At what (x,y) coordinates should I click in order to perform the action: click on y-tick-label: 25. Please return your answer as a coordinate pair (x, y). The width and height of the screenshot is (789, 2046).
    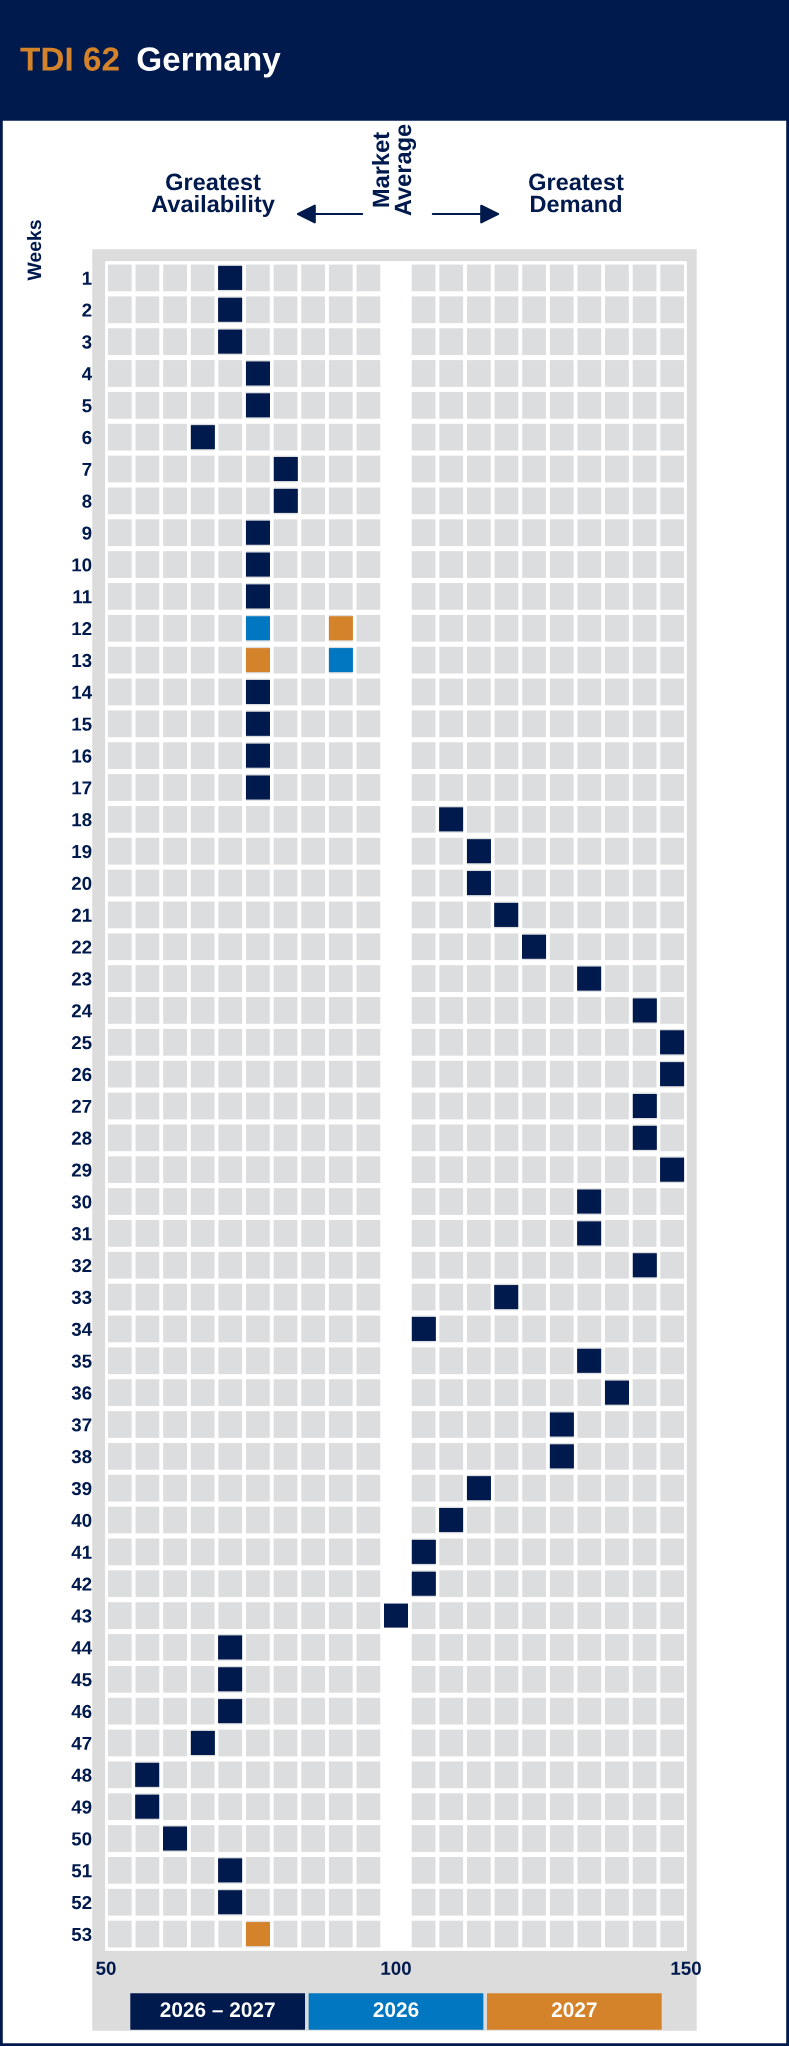
    Looking at the image, I should click on (81, 1043).